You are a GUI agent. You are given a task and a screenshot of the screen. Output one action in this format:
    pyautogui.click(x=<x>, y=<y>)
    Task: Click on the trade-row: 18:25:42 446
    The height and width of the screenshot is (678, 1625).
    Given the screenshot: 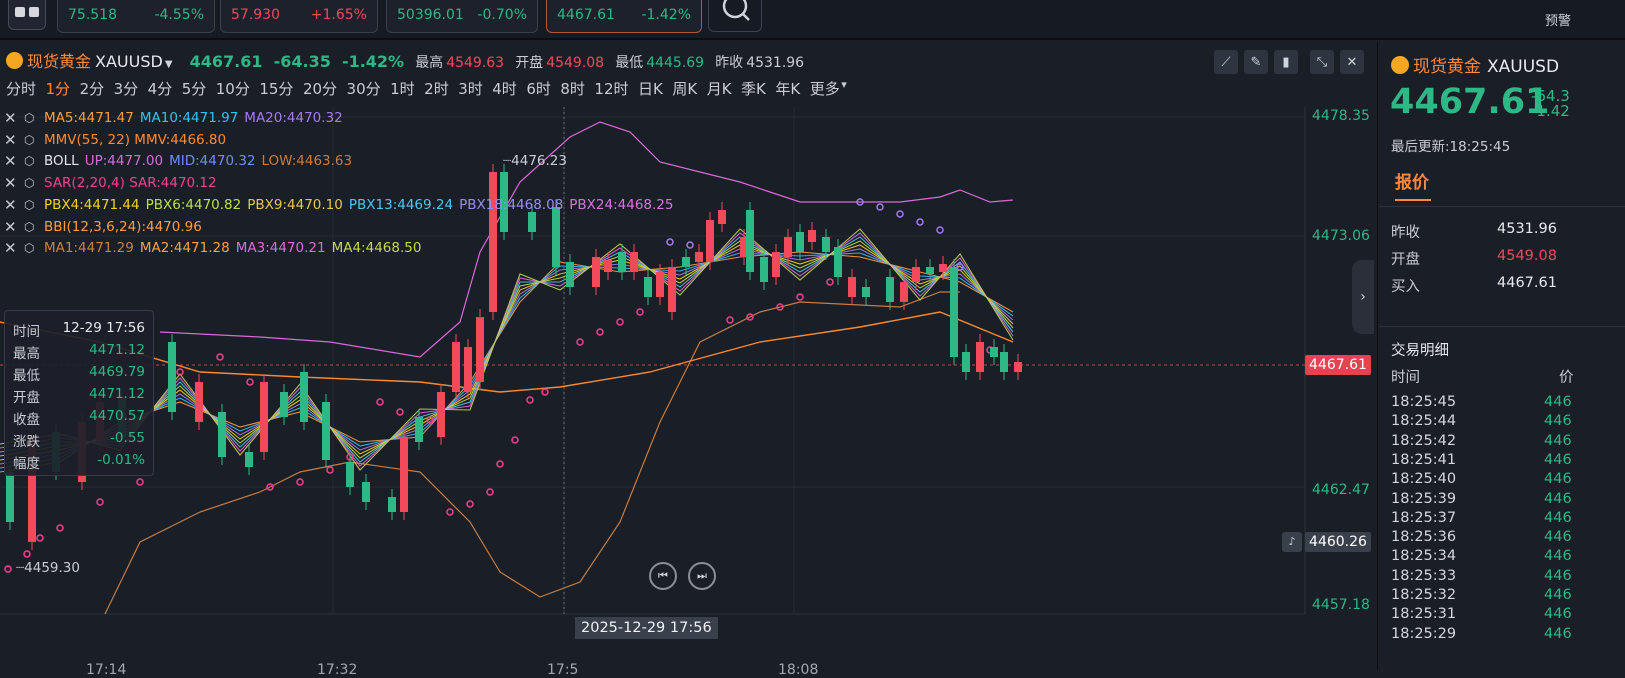 What is the action you would take?
    pyautogui.click(x=1508, y=442)
    